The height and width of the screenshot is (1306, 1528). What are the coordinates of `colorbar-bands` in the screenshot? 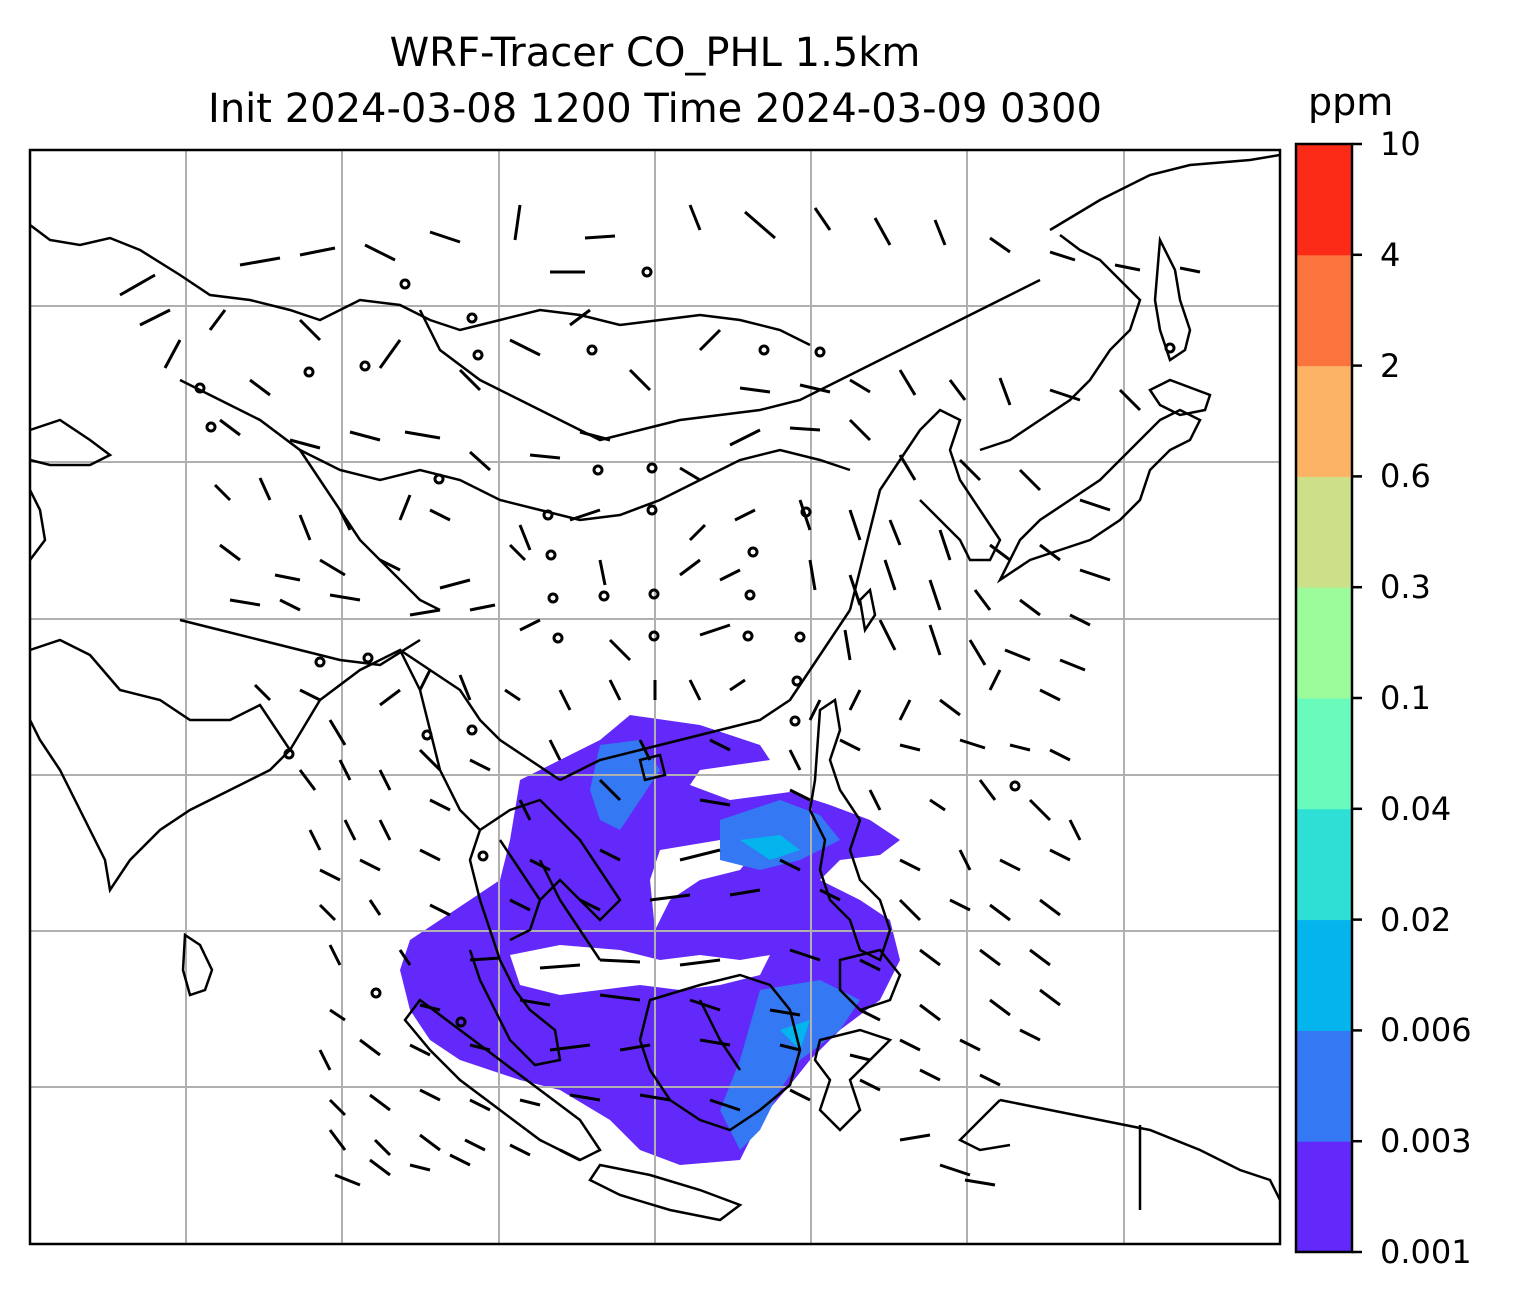 It's located at (1324, 698).